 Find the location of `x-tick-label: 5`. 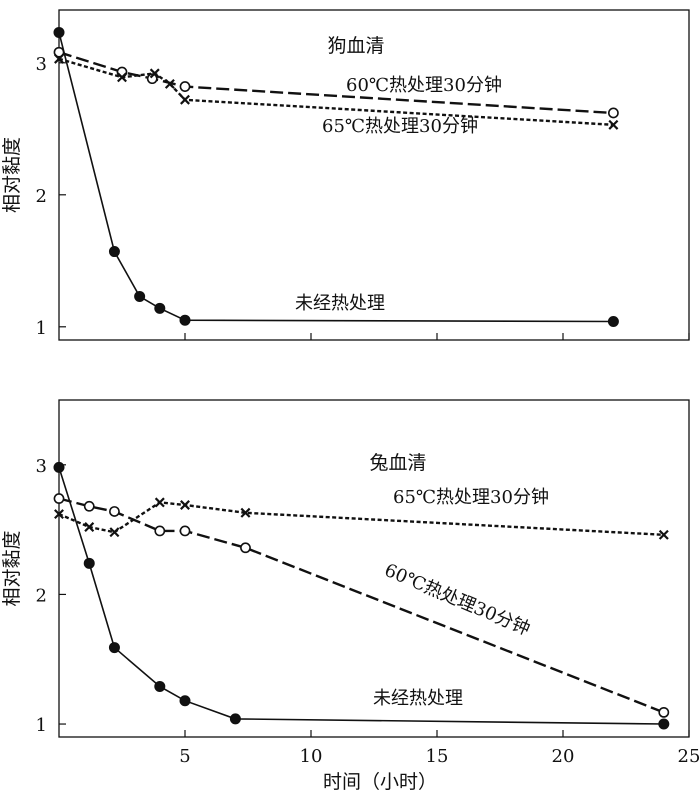

x-tick-label: 5 is located at coordinates (184, 756).